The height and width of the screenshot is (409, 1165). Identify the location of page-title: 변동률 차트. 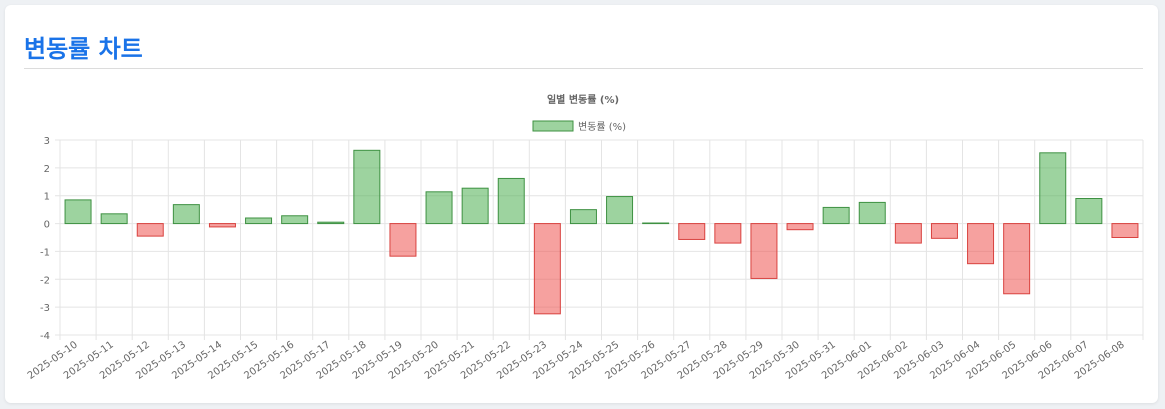
(83, 49).